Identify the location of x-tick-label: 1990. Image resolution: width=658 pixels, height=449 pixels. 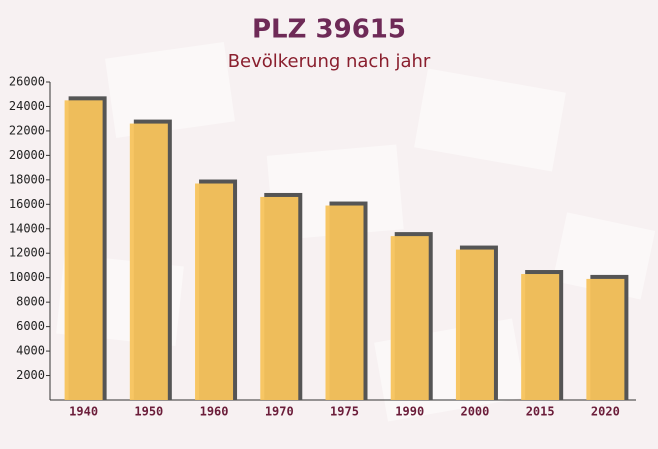
(409, 412).